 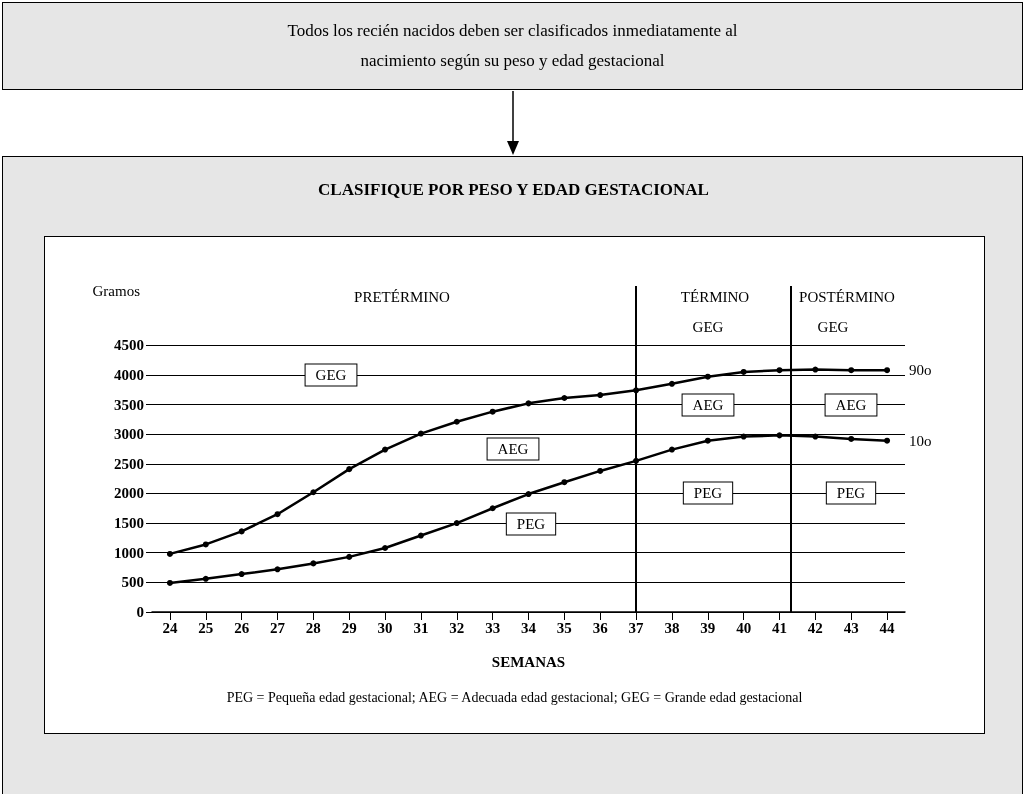 What do you see at coordinates (851, 627) in the screenshot?
I see `x-tick-label: 43` at bounding box center [851, 627].